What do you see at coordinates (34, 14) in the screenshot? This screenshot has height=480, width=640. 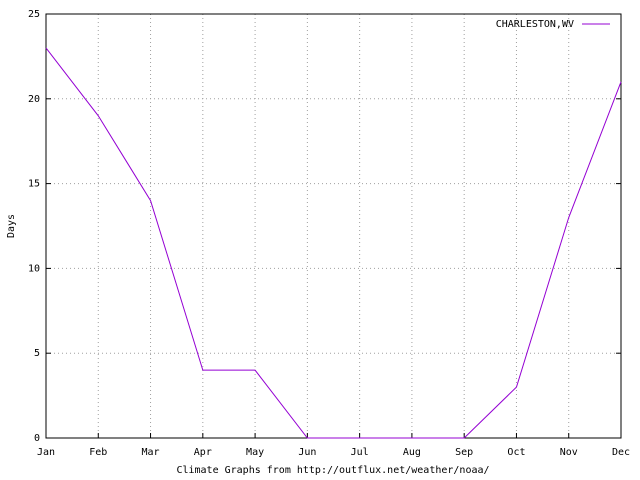 I see `y-tick-label: 25` at bounding box center [34, 14].